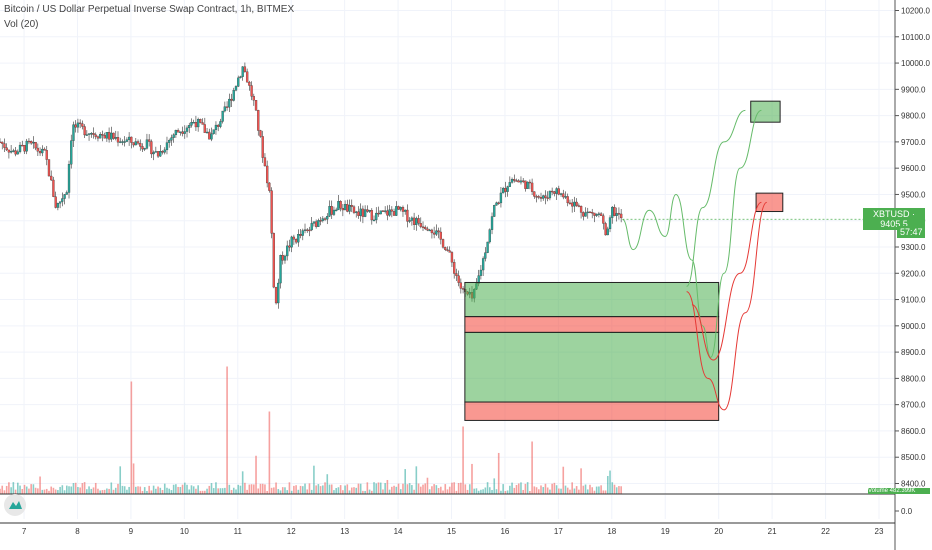  I want to click on y-tick-label: 9200.0, so click(913, 273).